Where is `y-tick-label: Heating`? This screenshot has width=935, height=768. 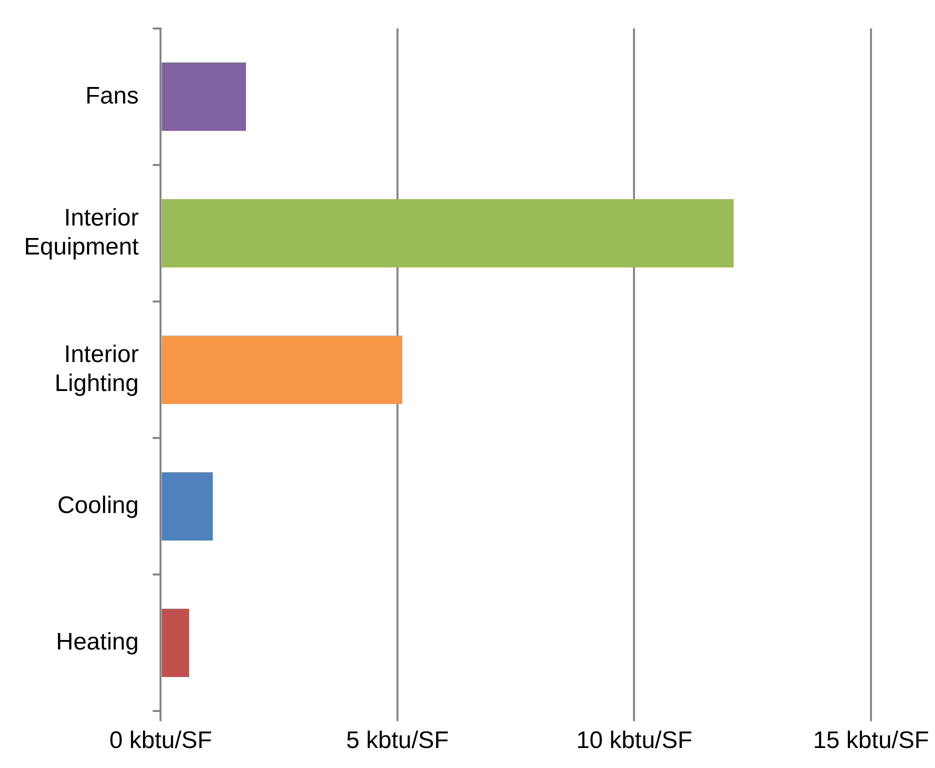
y-tick-label: Heating is located at coordinates (97, 642).